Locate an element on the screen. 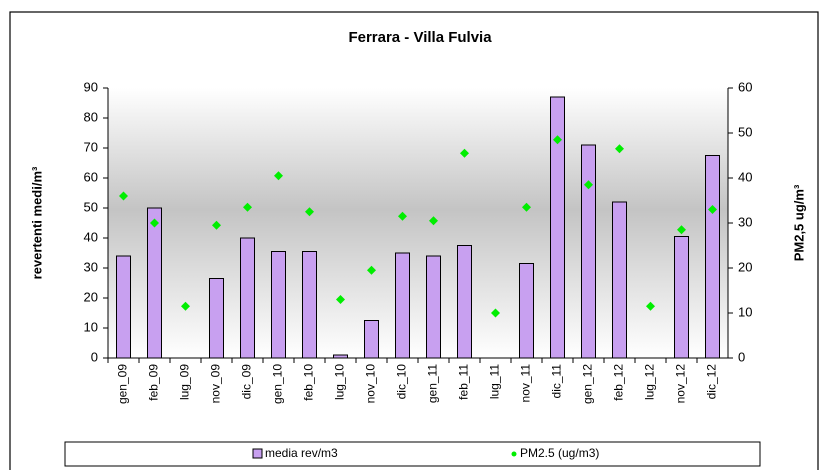 The image size is (828, 470). x-tick-label: nov_09 is located at coordinates (216, 384).